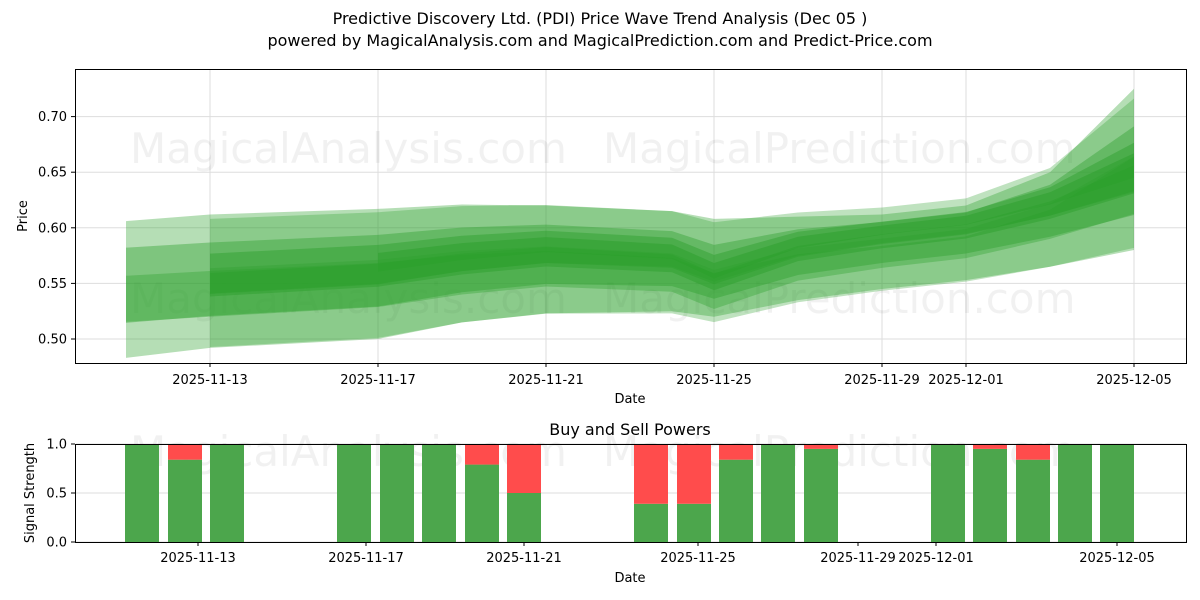  I want to click on price-y-axis: 0.50 0.55 0.60 0.65 0.70, so click(56, 229).